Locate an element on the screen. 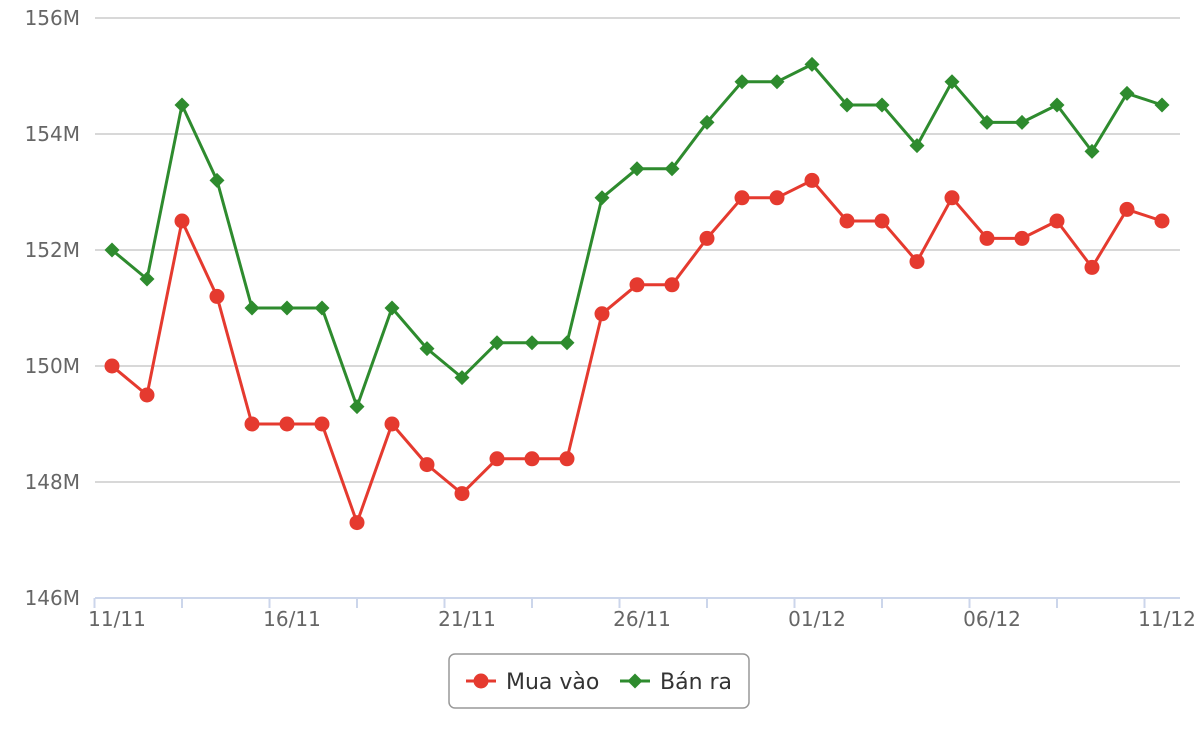  legend-item-2: Bán ra is located at coordinates (676, 682).